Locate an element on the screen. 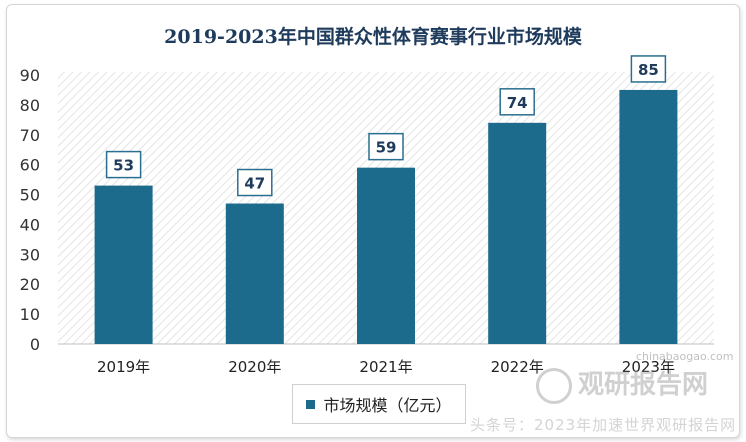  x-tick-label: 2020年 is located at coordinates (254, 367).